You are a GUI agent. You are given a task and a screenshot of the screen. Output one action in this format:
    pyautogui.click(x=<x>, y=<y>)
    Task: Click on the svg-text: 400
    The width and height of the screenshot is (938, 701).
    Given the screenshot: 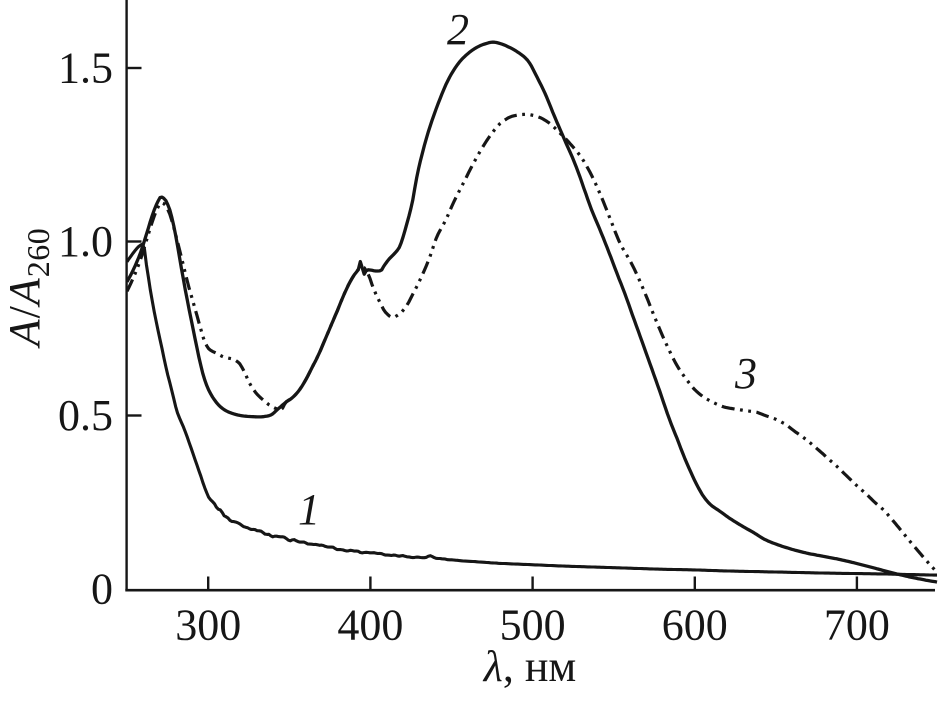 What is the action you would take?
    pyautogui.click(x=370, y=625)
    